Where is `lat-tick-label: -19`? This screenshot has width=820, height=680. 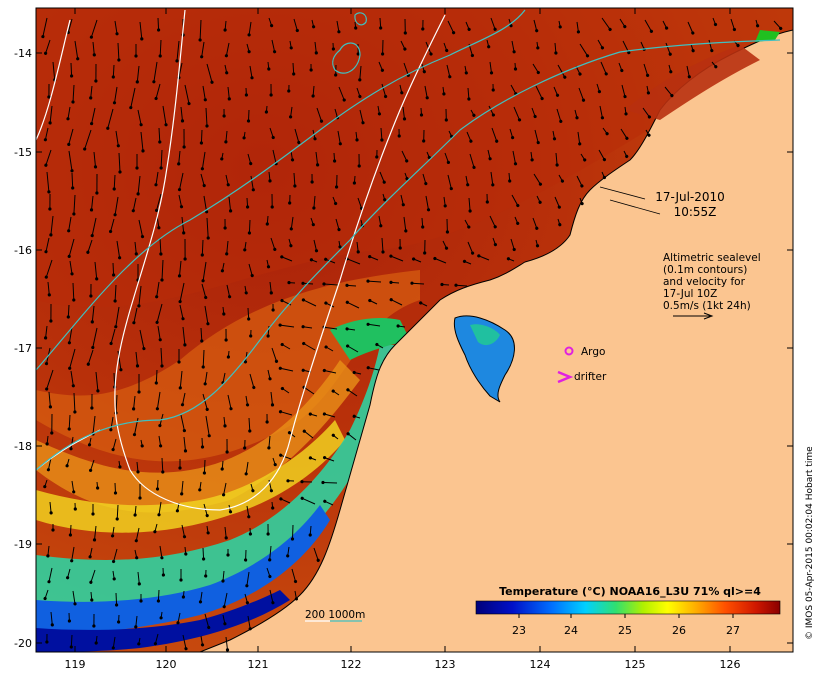
lat-tick-label: -19 is located at coordinates (23, 544).